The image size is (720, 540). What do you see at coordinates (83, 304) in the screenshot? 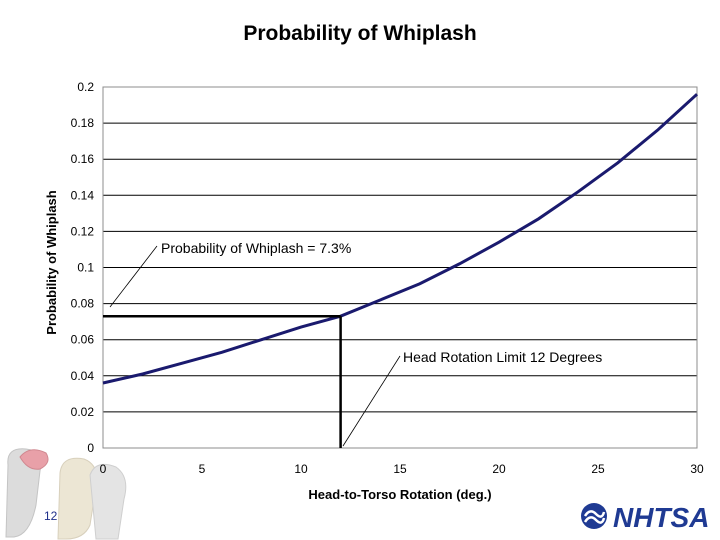
I see `y-tick-label: 0.08` at bounding box center [83, 304].